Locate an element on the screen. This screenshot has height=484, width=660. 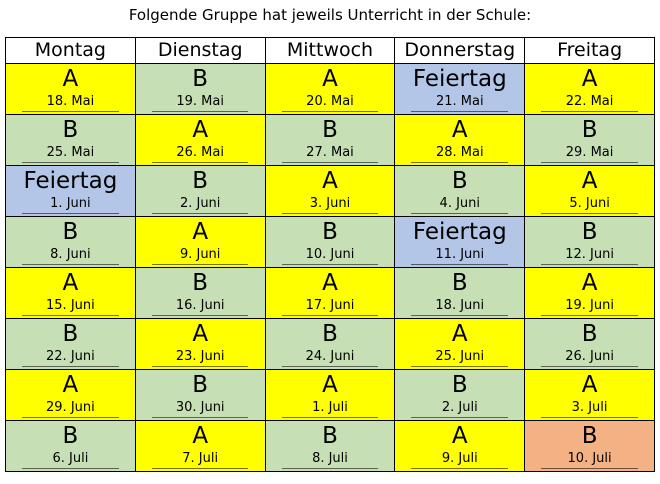
column-header-mittwoch: Mittwoch is located at coordinates (330, 50).